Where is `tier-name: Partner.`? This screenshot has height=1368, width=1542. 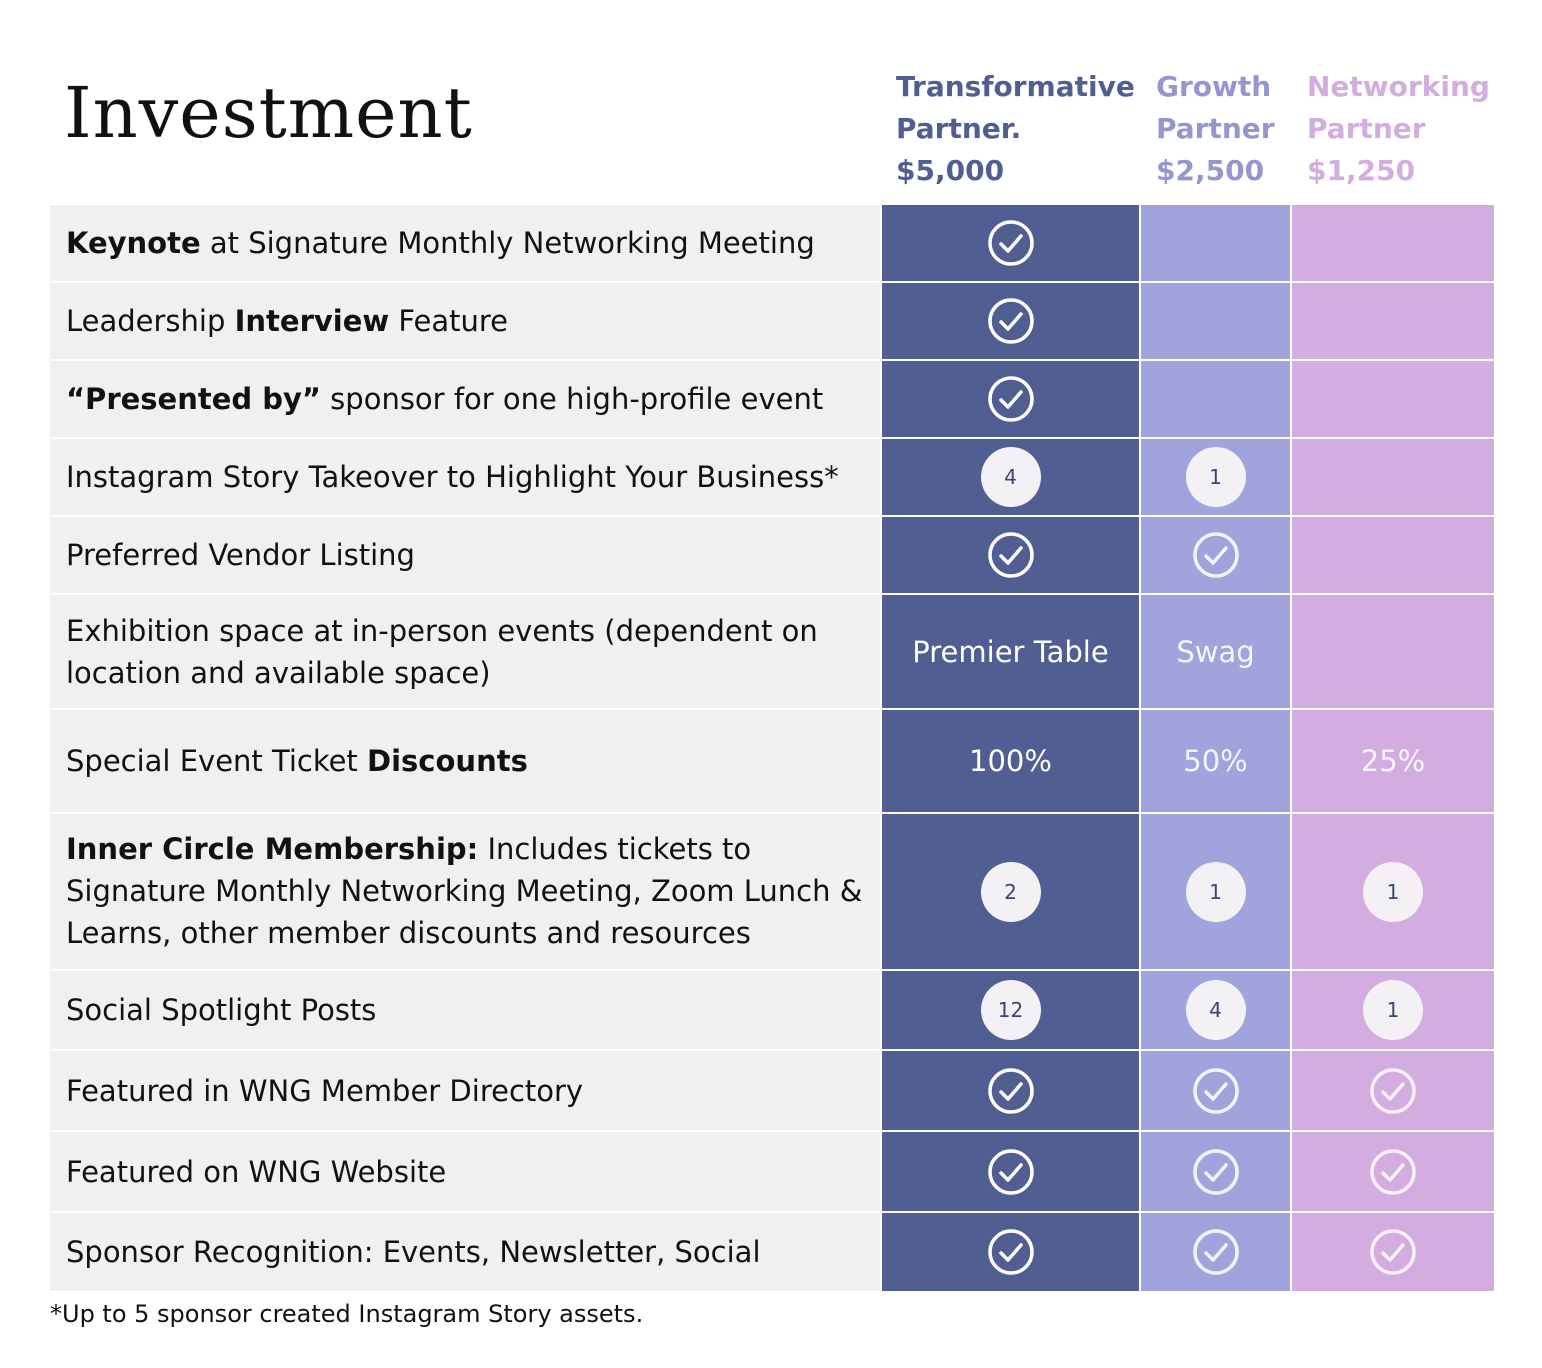 tier-name: Partner. is located at coordinates (959, 128).